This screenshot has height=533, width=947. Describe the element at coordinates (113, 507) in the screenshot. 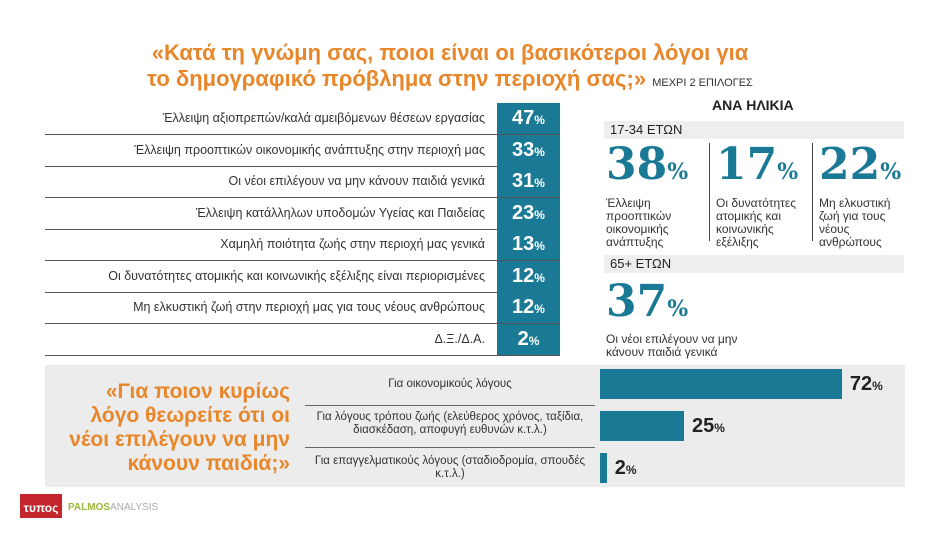

I see `palmos-logo: PALMOSANALYSIS` at that location.